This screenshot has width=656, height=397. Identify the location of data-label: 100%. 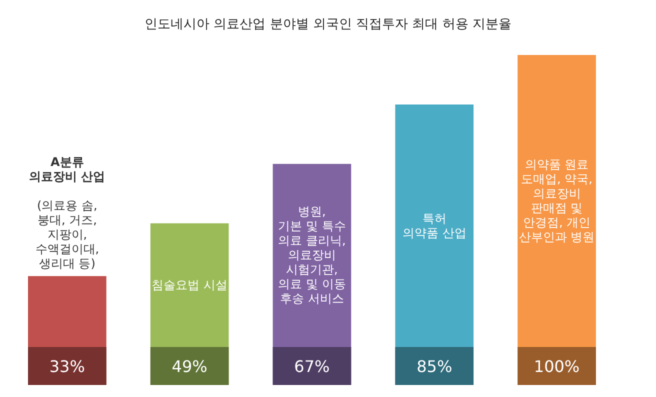
(557, 366).